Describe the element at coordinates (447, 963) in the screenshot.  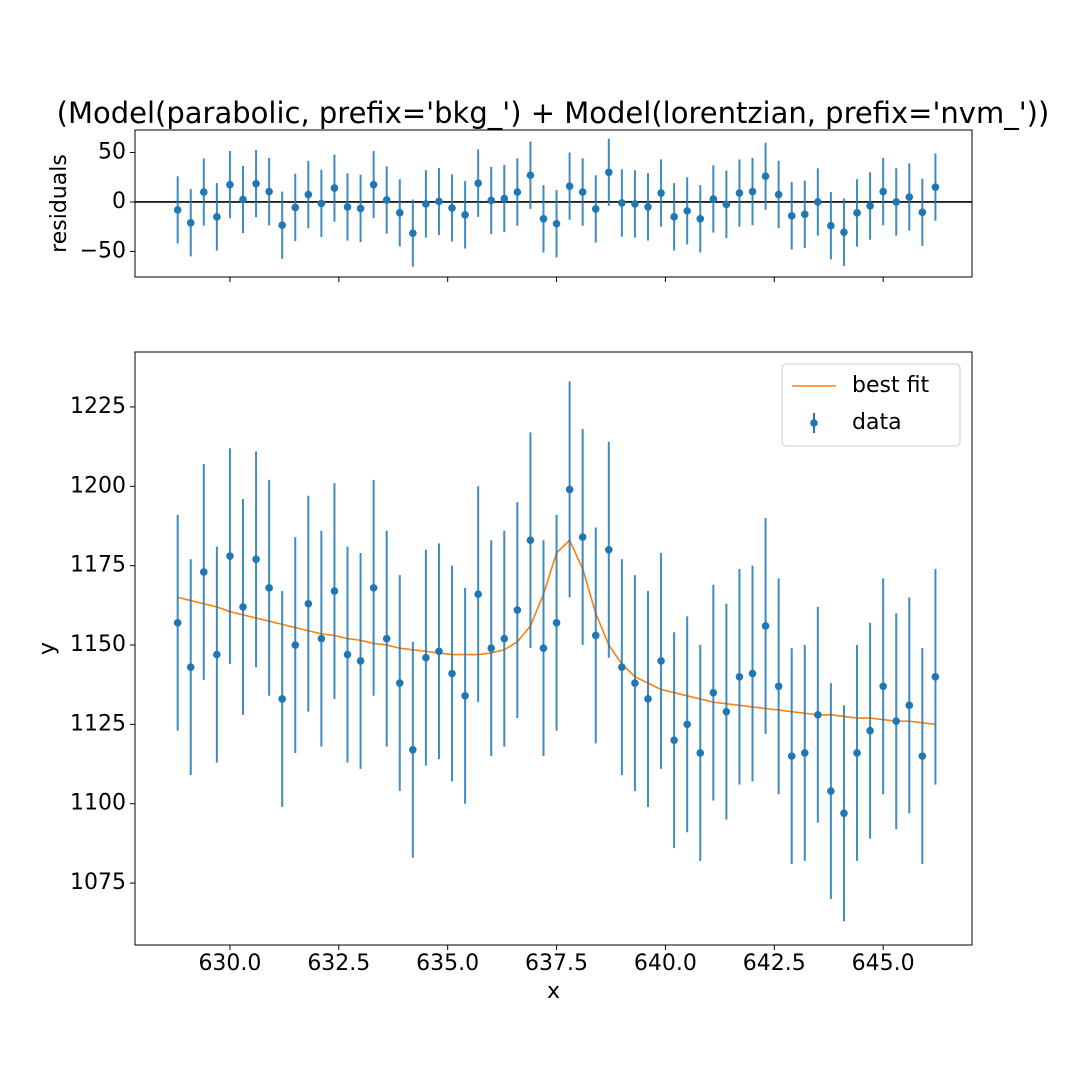
I see `x-tick-label: 635.0` at that location.